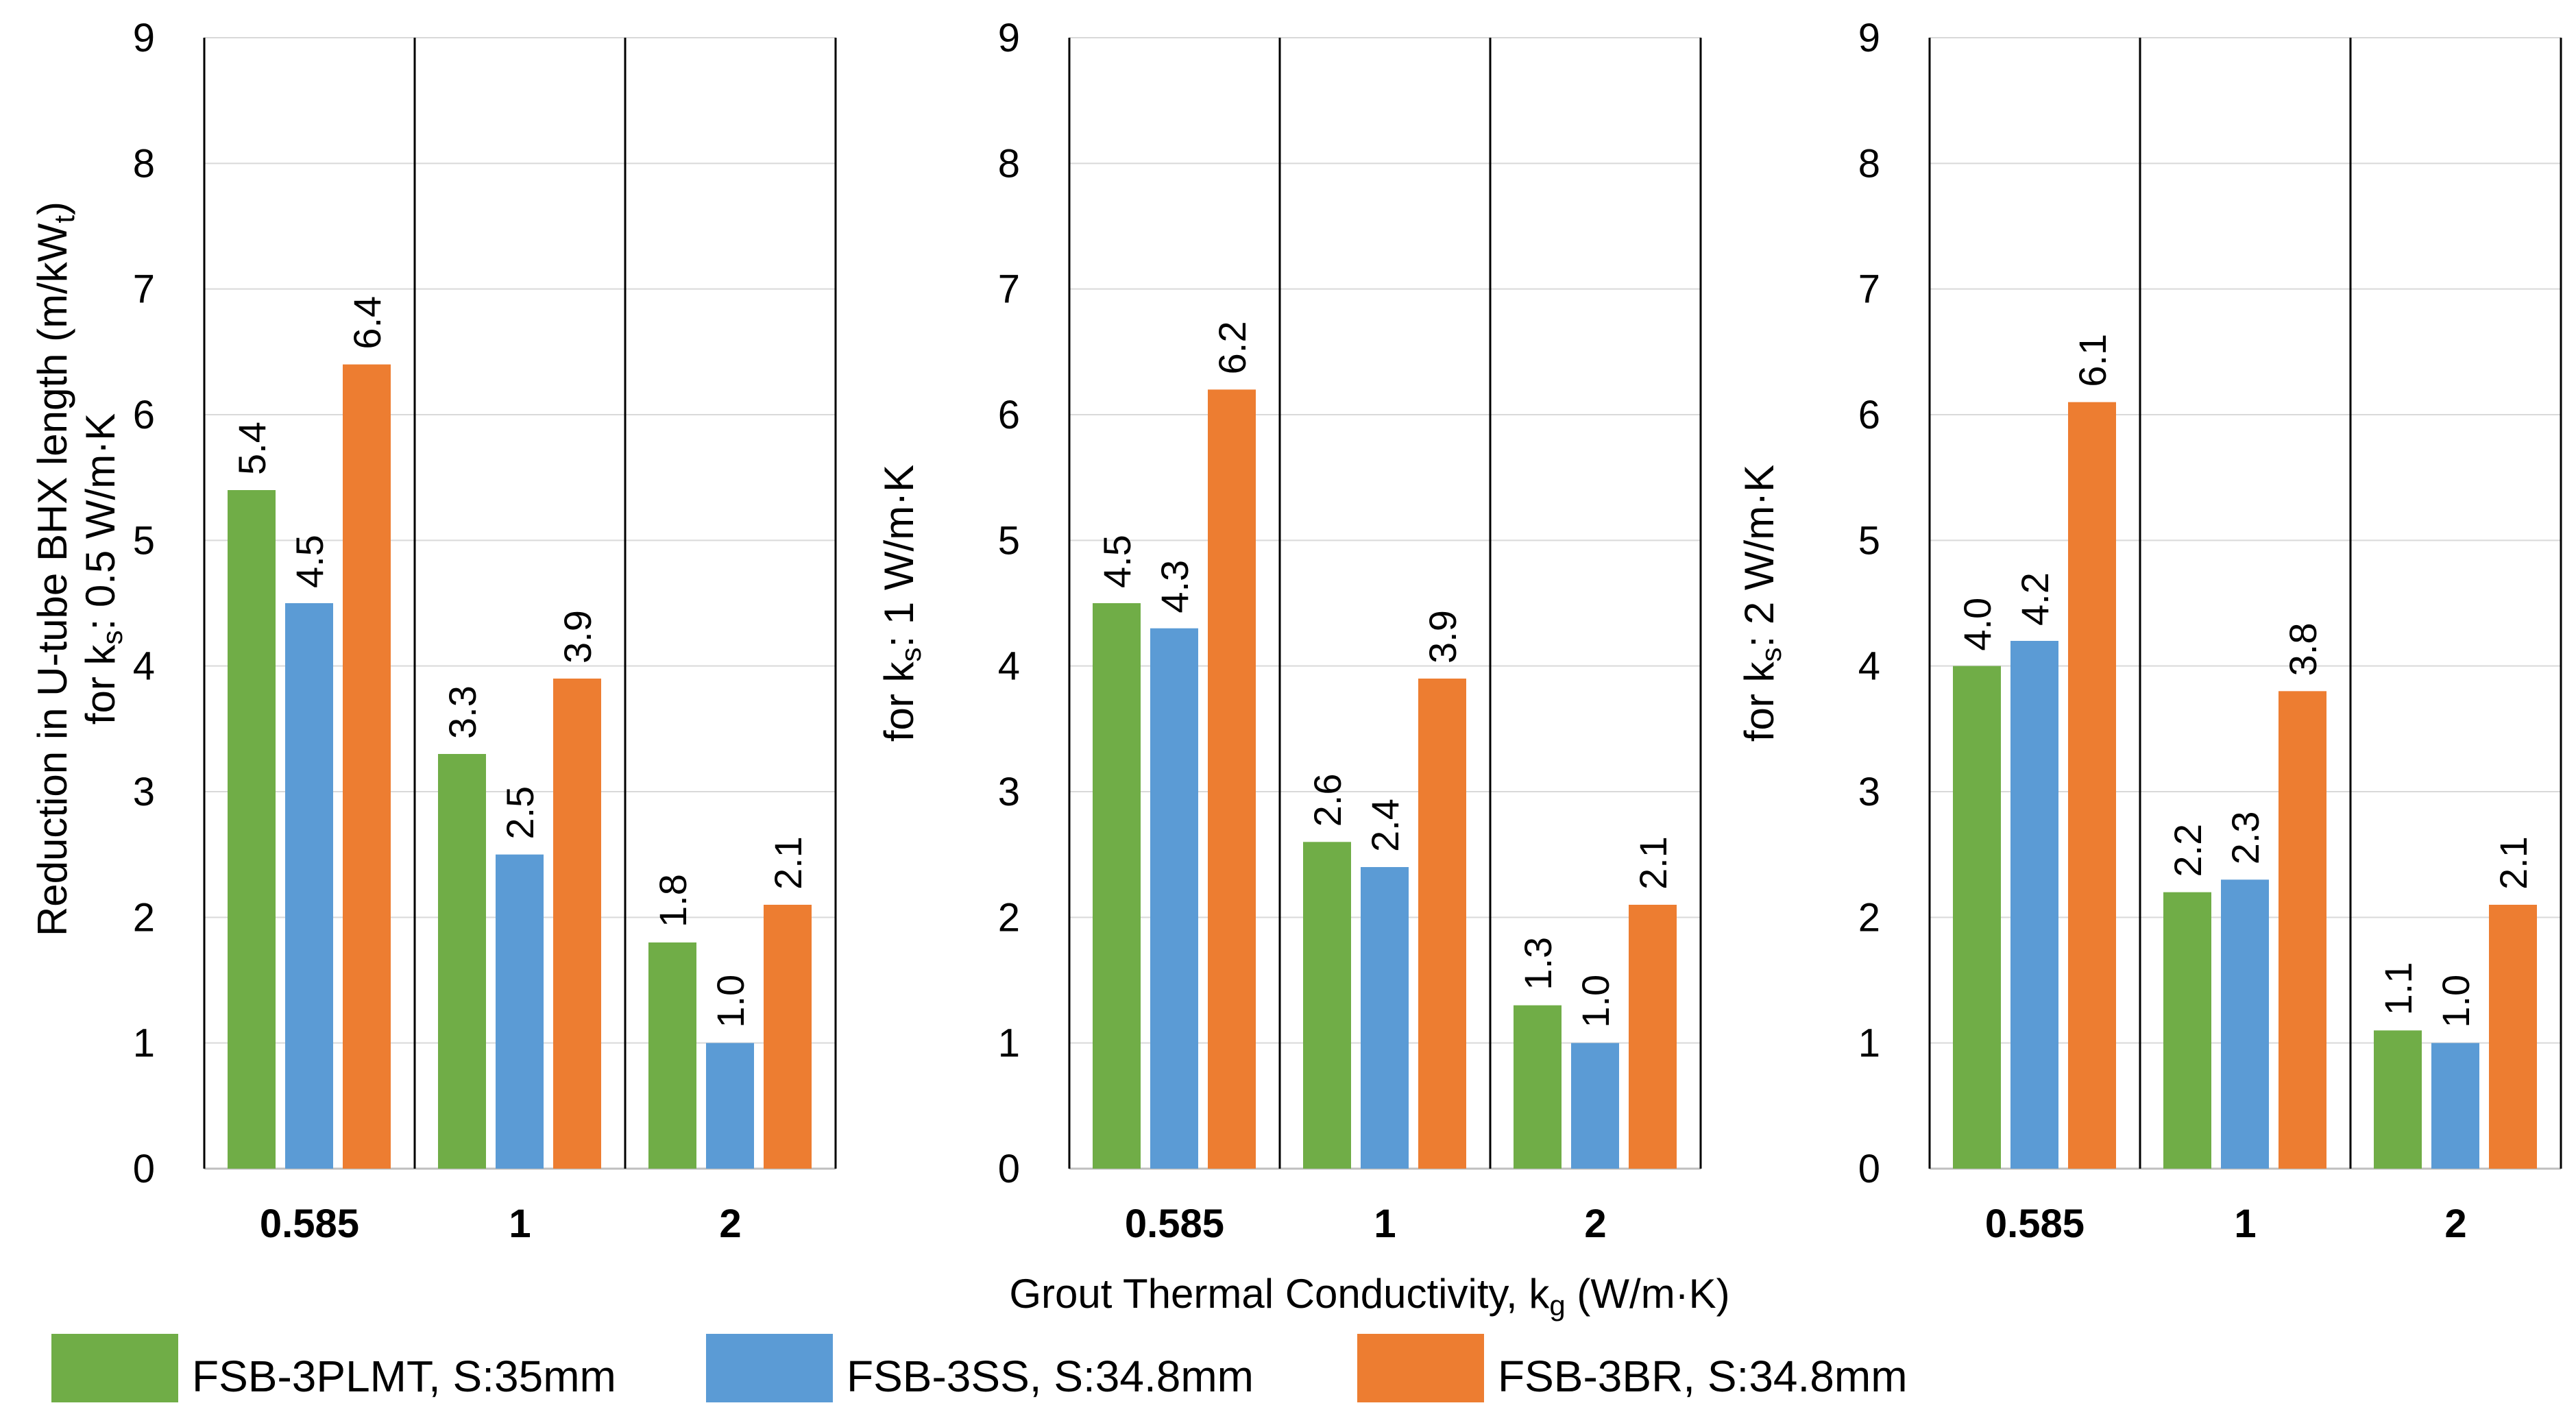 The height and width of the screenshot is (1425, 2576). What do you see at coordinates (102, 568) in the screenshot?
I see `y-axis-label: for ks: 0.5 W/m·K` at bounding box center [102, 568].